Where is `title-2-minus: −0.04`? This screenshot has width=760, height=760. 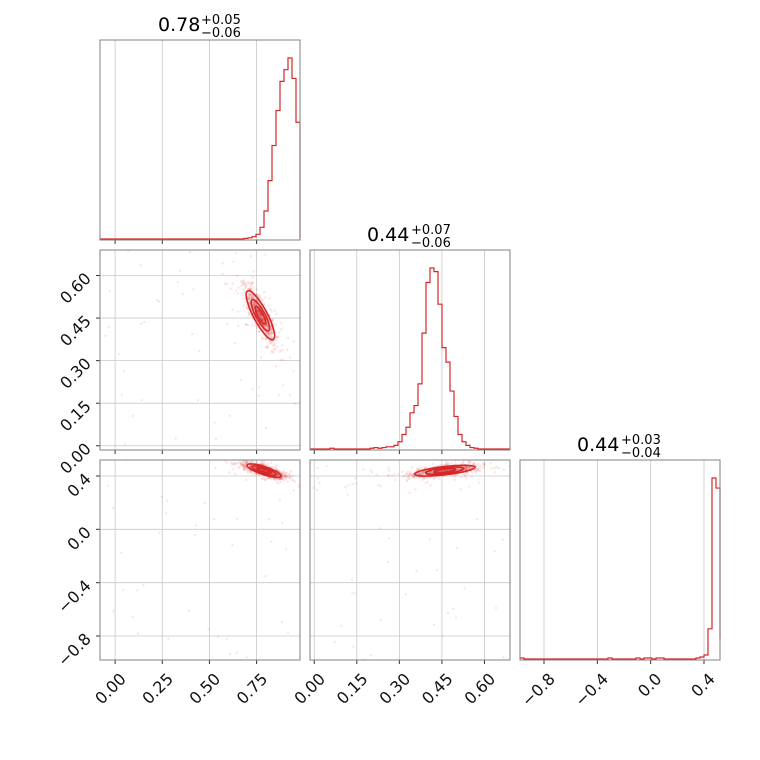
title-2-minus: −0.04 is located at coordinates (641, 453).